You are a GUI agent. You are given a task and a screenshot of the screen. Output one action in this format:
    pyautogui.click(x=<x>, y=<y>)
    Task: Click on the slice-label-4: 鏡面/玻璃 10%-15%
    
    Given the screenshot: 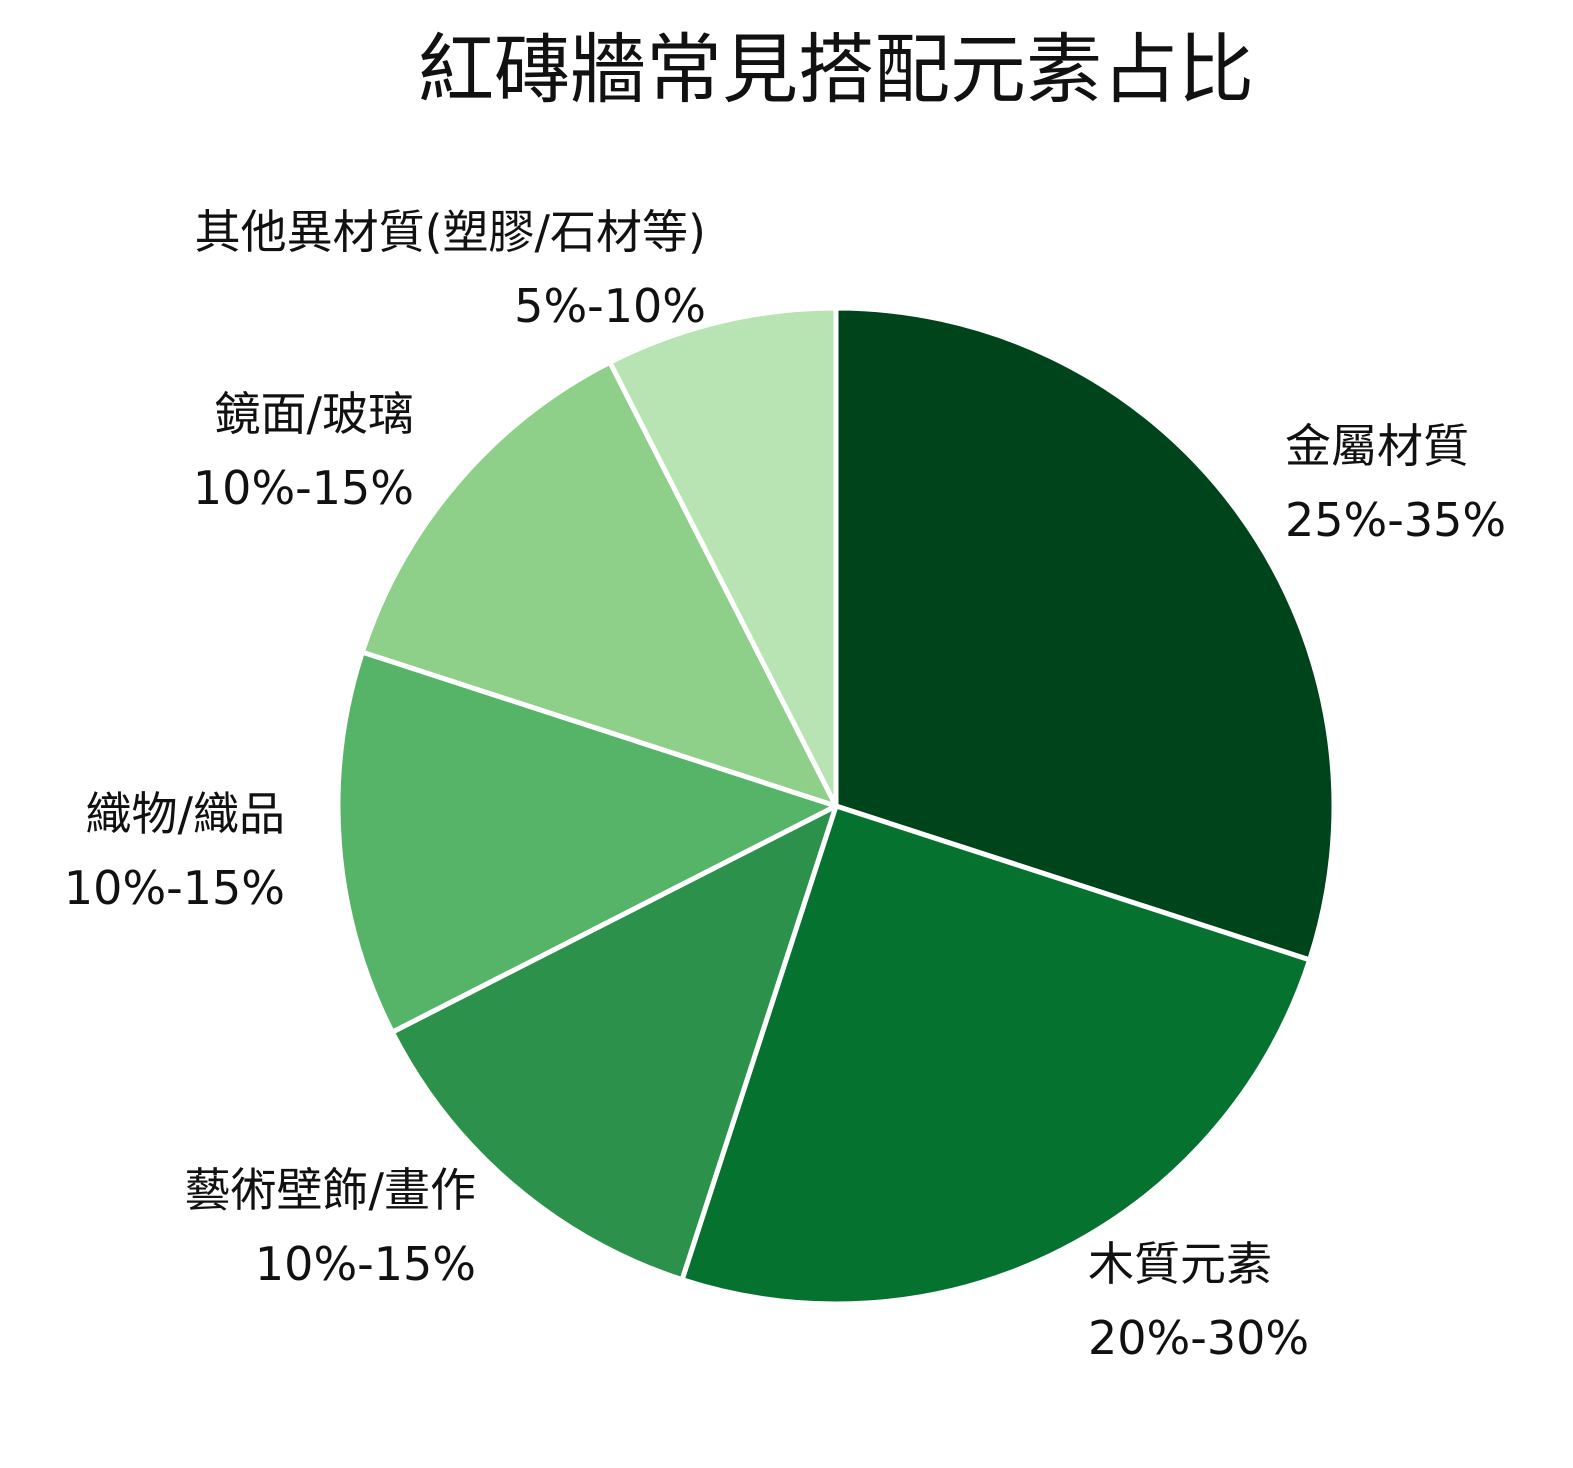 What is the action you would take?
    pyautogui.click(x=303, y=451)
    